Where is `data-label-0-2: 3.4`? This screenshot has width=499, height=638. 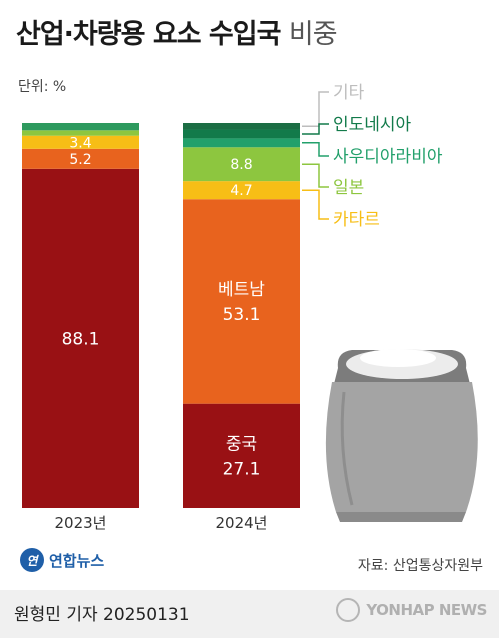 data-label-0-2: 3.4 is located at coordinates (80, 143).